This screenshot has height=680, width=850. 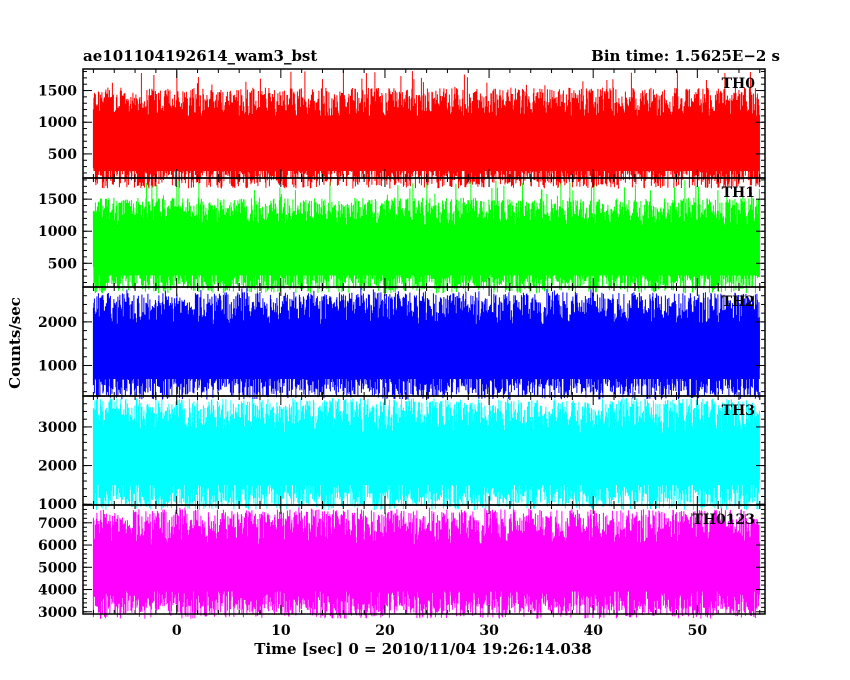 I want to click on panel-label: TH0123, so click(x=723, y=520).